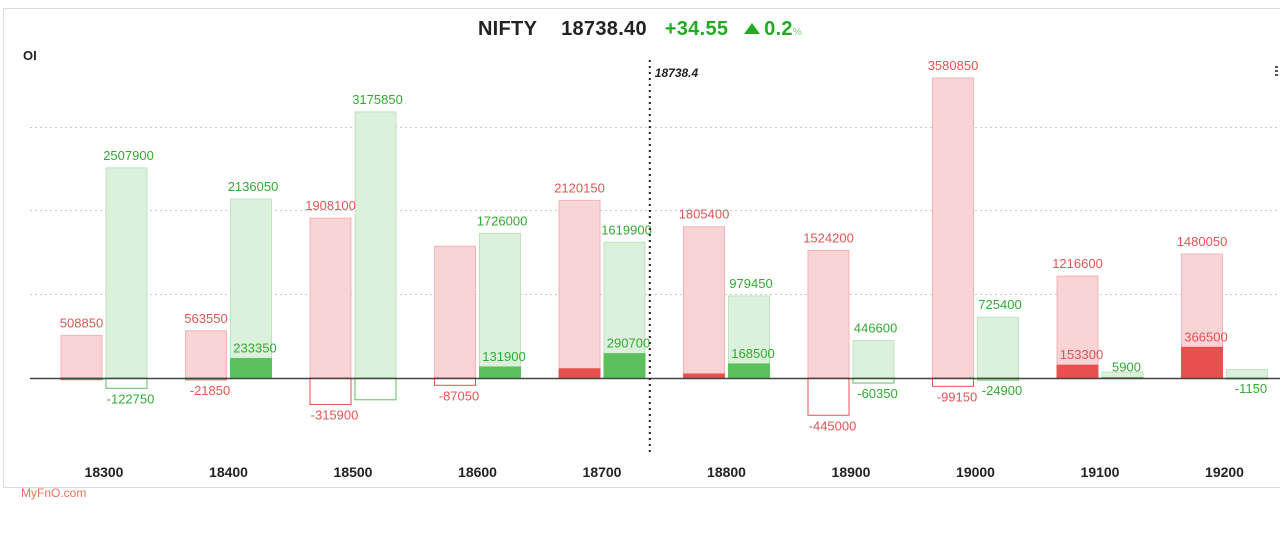 This screenshot has height=537, width=1280. I want to click on put-change-label: 233350, so click(254, 347).